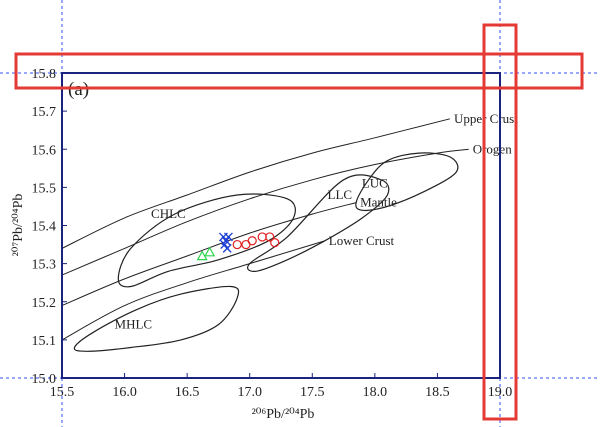  I want to click on y-tick-label: 15.2, so click(44, 303).